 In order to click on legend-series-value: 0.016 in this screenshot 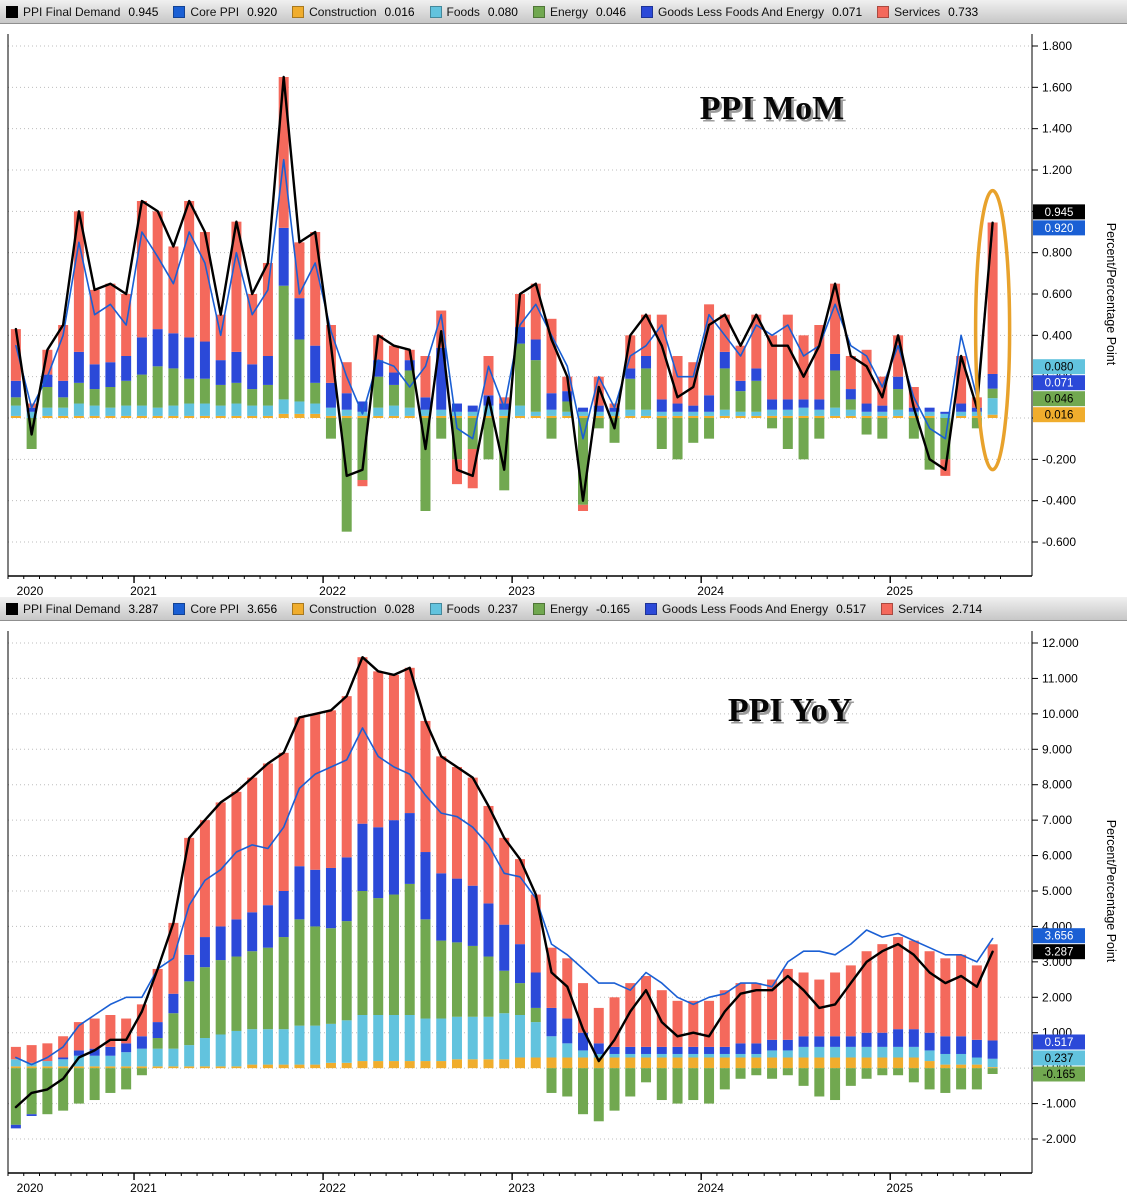, I will do `click(399, 11)`.